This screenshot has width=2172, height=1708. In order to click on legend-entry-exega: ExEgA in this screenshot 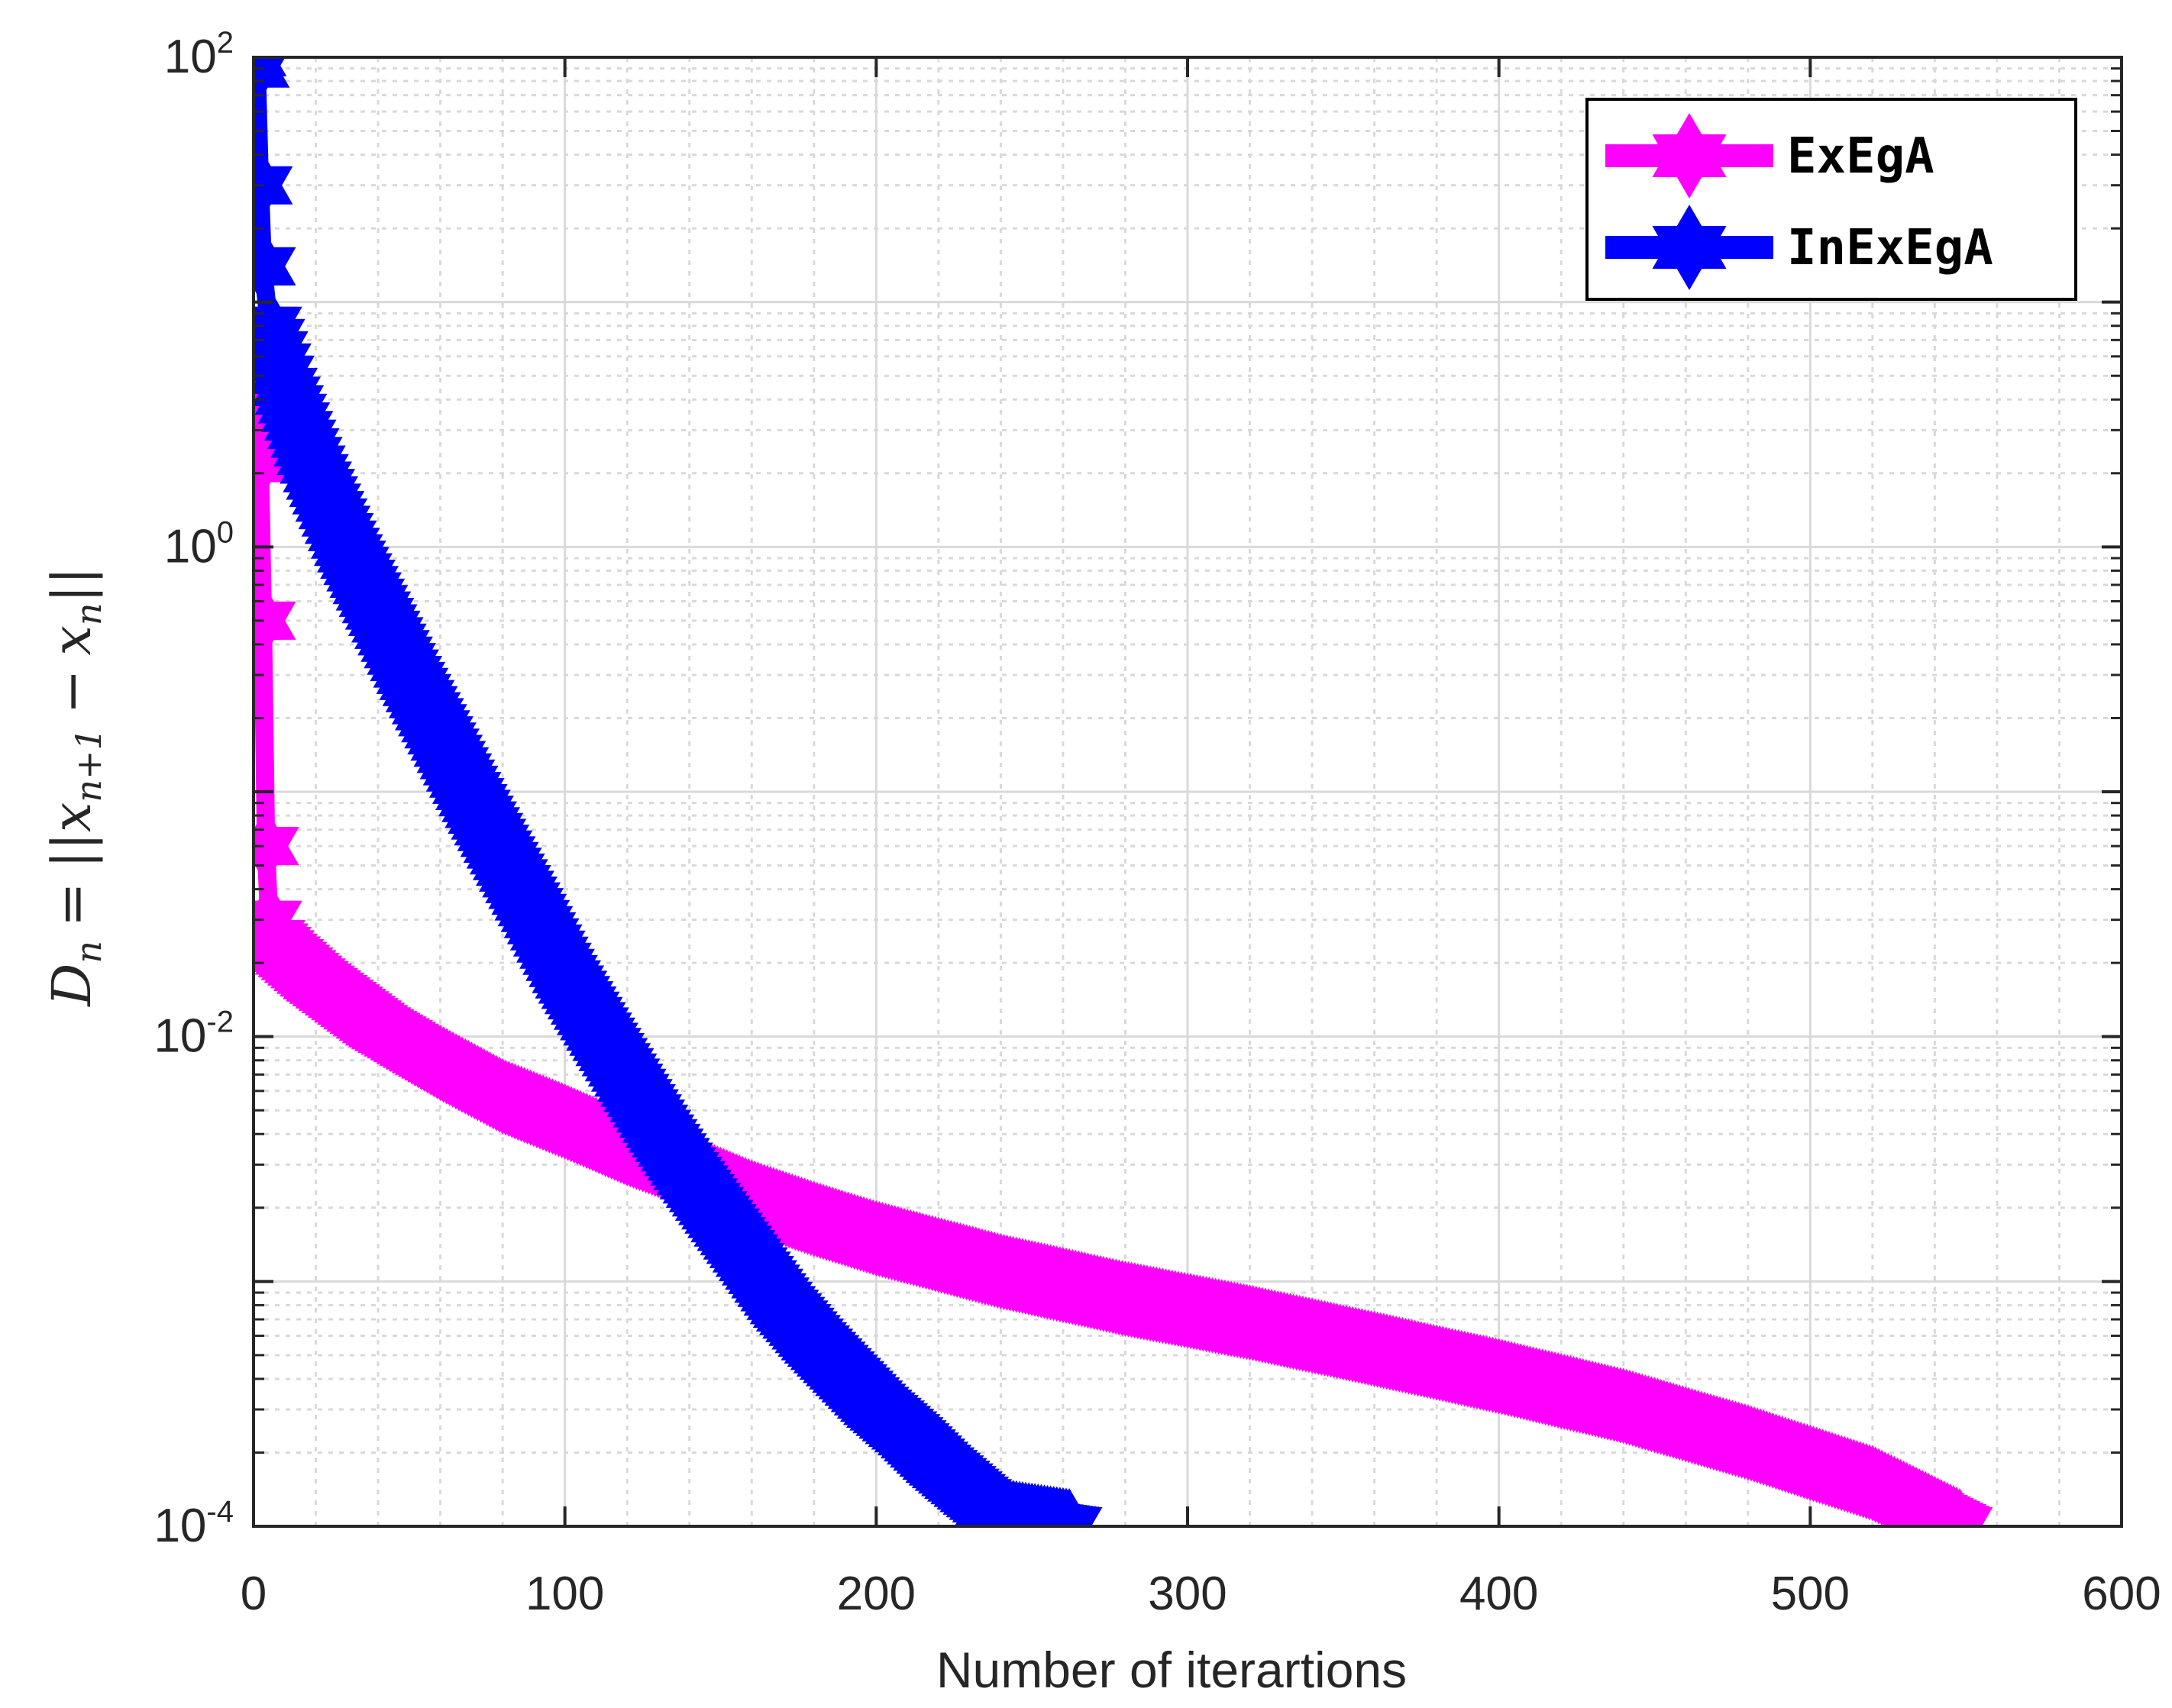, I will do `click(1770, 156)`.